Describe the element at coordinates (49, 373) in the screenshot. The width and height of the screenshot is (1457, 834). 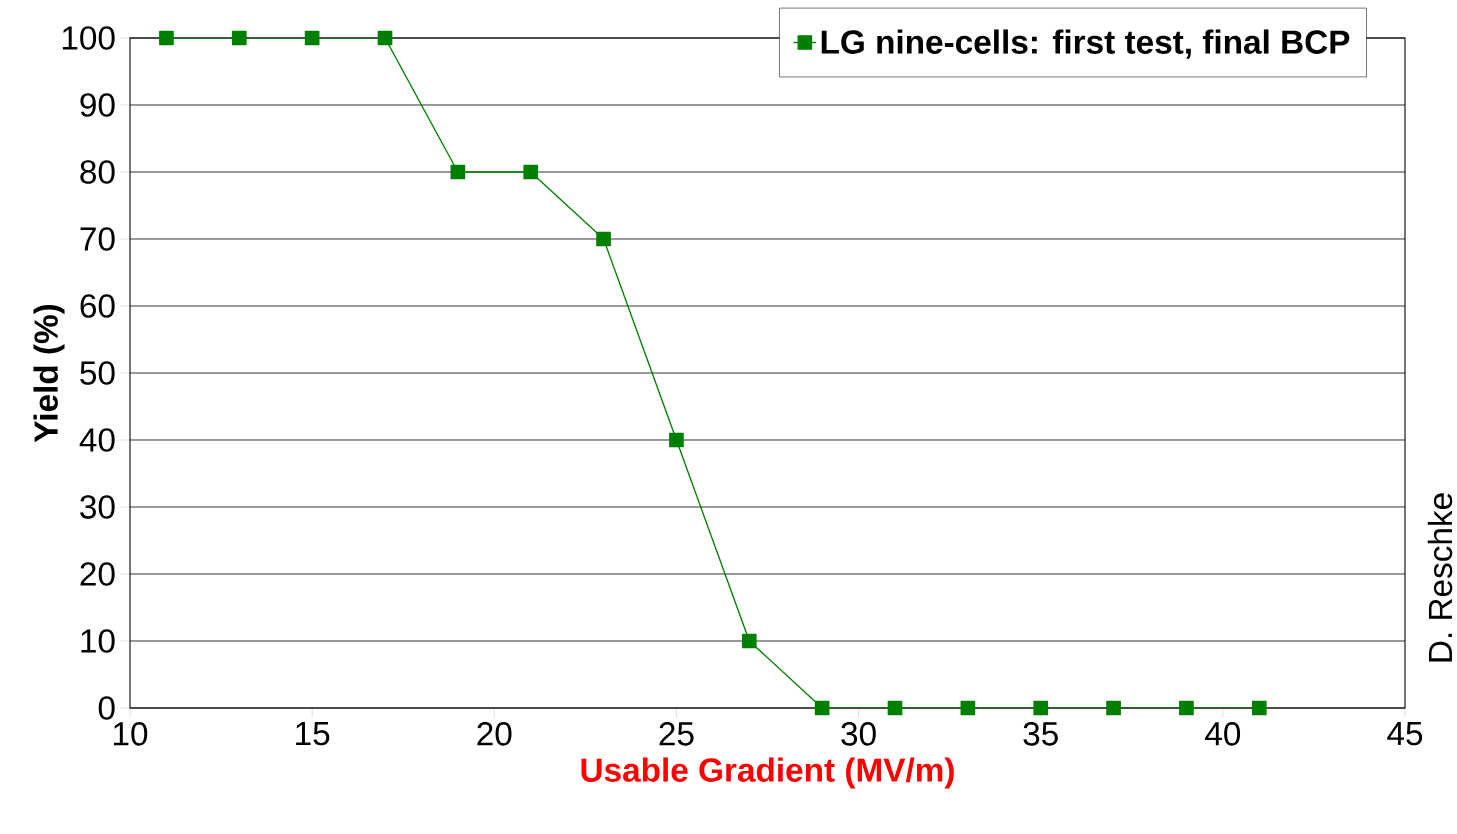
I see `y-axis-title: Yield (%)` at that location.